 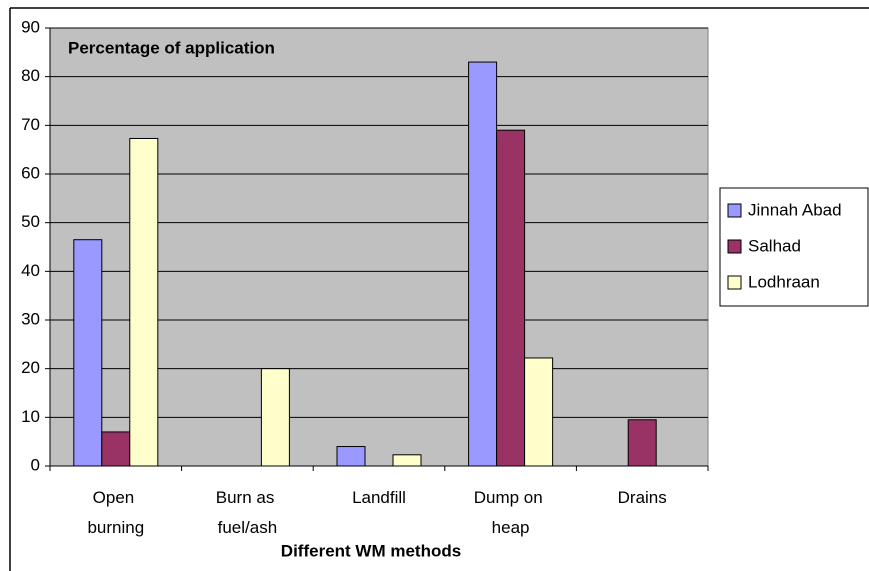 What do you see at coordinates (371, 550) in the screenshot?
I see `x-axis-label: Different WM methods` at bounding box center [371, 550].